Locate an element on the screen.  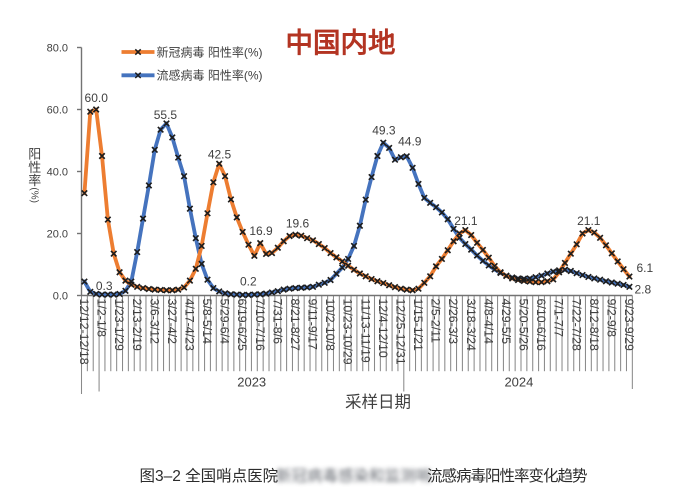
svg-text: 49.3 is located at coordinates (384, 131).